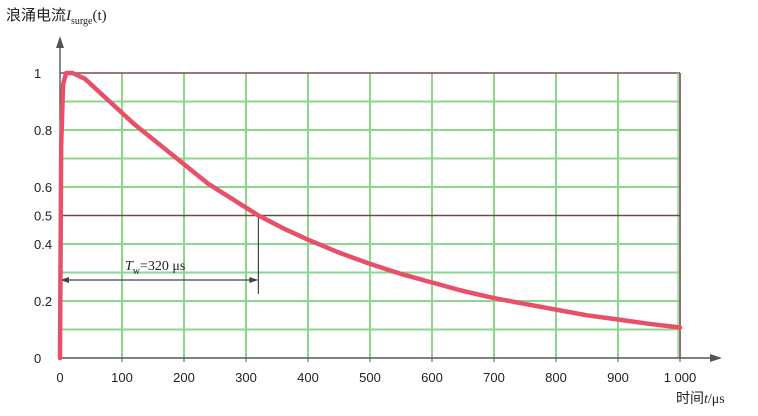 This screenshot has height=416, width=758. Describe the element at coordinates (716, 358) in the screenshot. I see `x-axis-arrow` at that location.